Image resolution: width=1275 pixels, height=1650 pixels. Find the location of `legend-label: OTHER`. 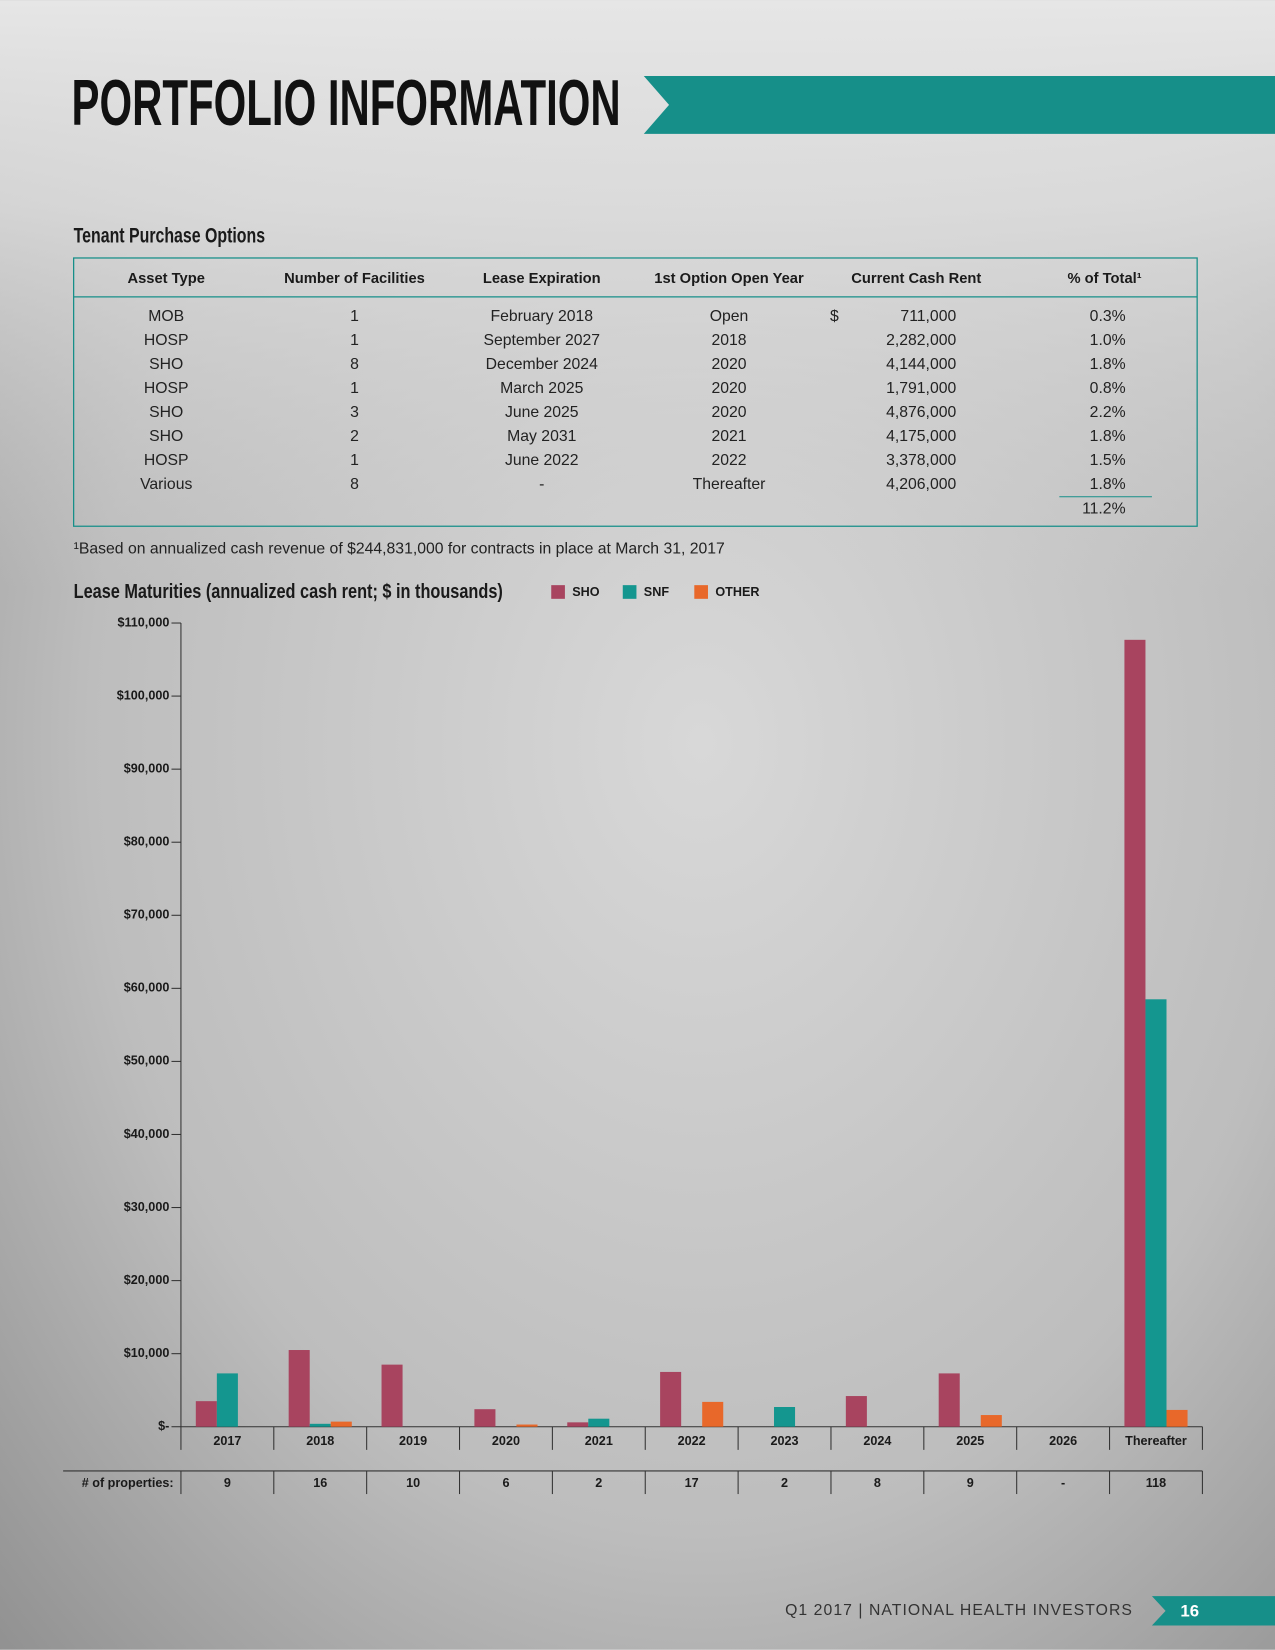

legend-label: OTHER is located at coordinates (737, 592).